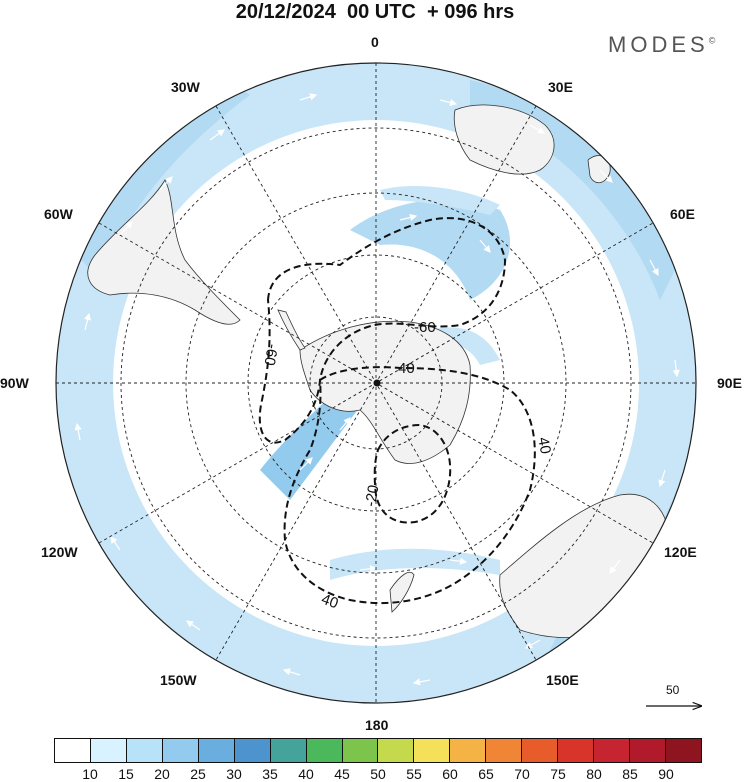 This screenshot has height=782, width=750. What do you see at coordinates (522, 774) in the screenshot?
I see `colorbar-tick-label: 70` at bounding box center [522, 774].